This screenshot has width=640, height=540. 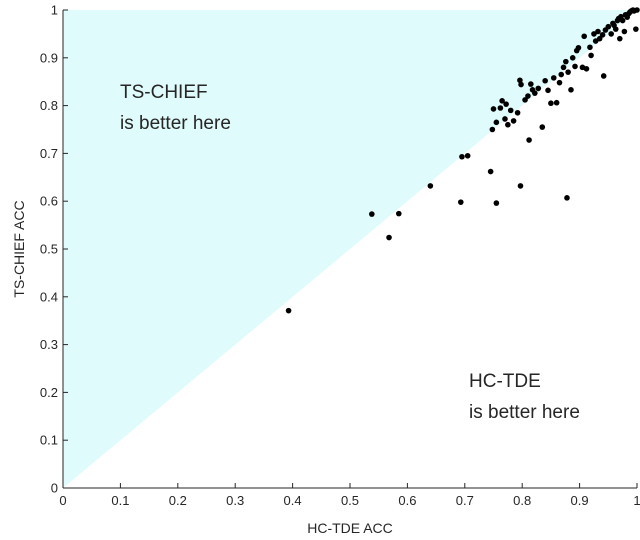 What do you see at coordinates (120, 500) in the screenshot?
I see `x-tick-label: 0.1` at bounding box center [120, 500].